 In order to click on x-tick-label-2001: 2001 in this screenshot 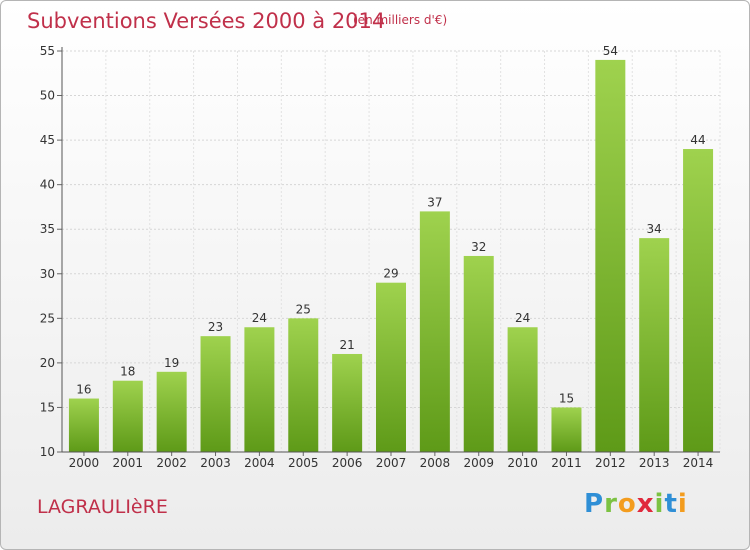, I will do `click(128, 463)`.